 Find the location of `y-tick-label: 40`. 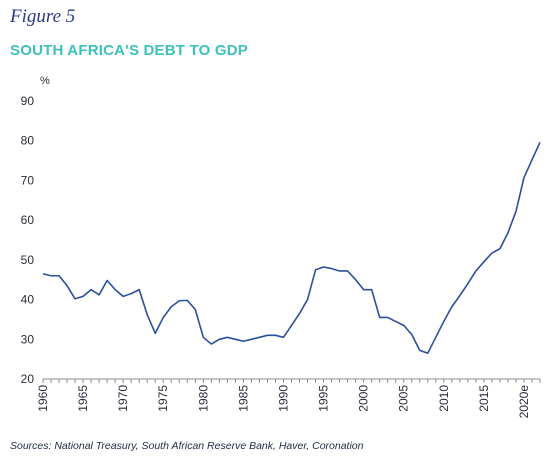

y-tick-label: 40 is located at coordinates (28, 300).